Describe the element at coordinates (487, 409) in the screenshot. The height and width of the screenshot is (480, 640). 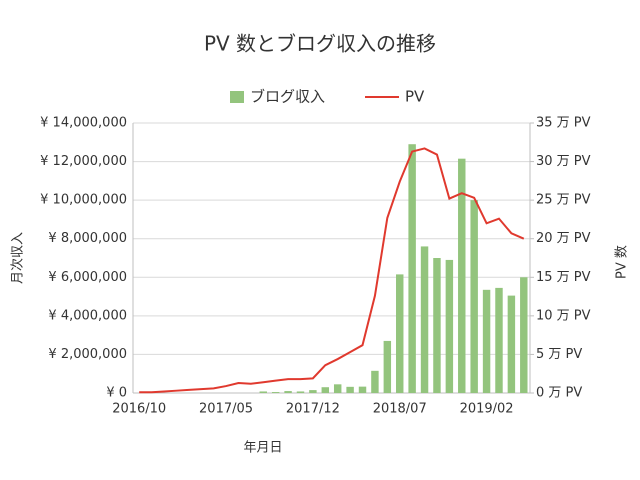
I see `x-tick-label: 2019/02` at that location.